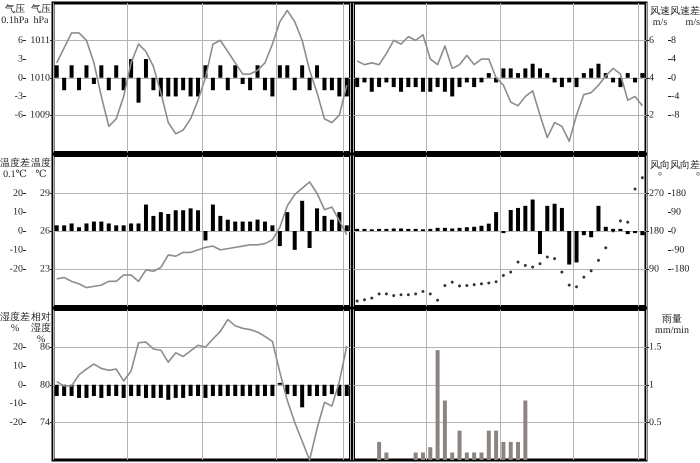  Describe the element at coordinates (15, 168) in the screenshot. I see `y2-axis-title: 温度差 0.1℃` at that location.